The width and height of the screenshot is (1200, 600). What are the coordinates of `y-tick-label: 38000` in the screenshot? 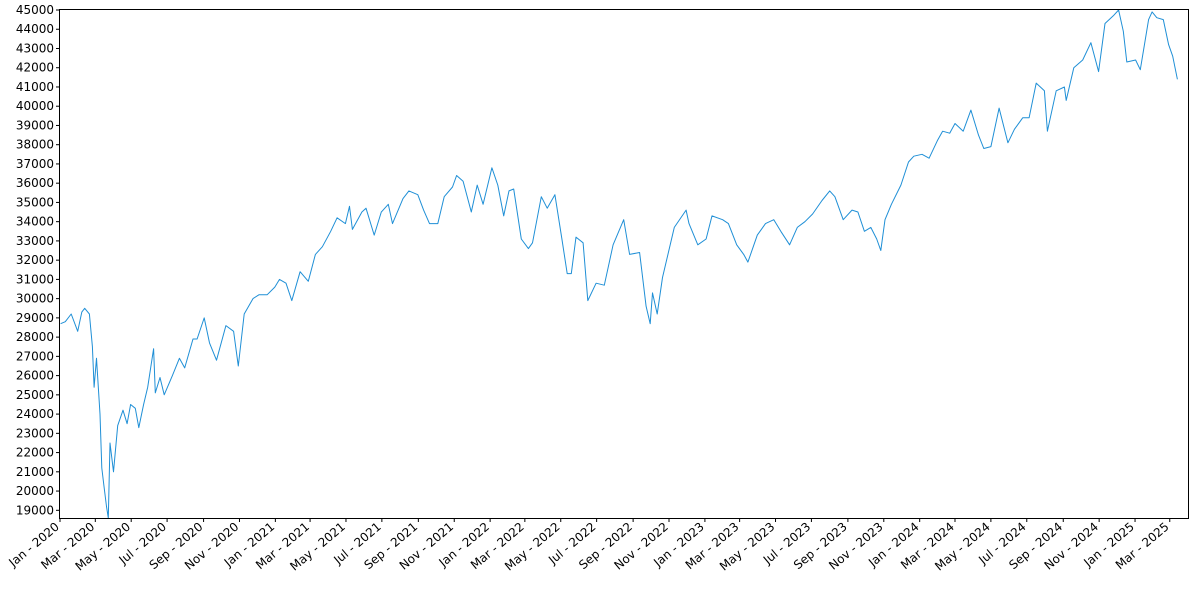 It's located at (35, 145).